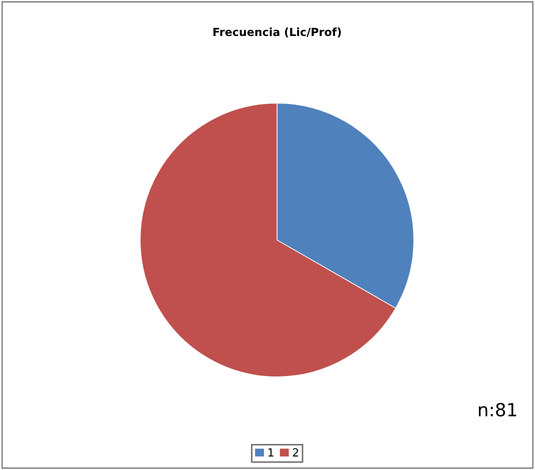 The image size is (535, 470). What do you see at coordinates (497, 409) in the screenshot?
I see `text: n:81` at bounding box center [497, 409].